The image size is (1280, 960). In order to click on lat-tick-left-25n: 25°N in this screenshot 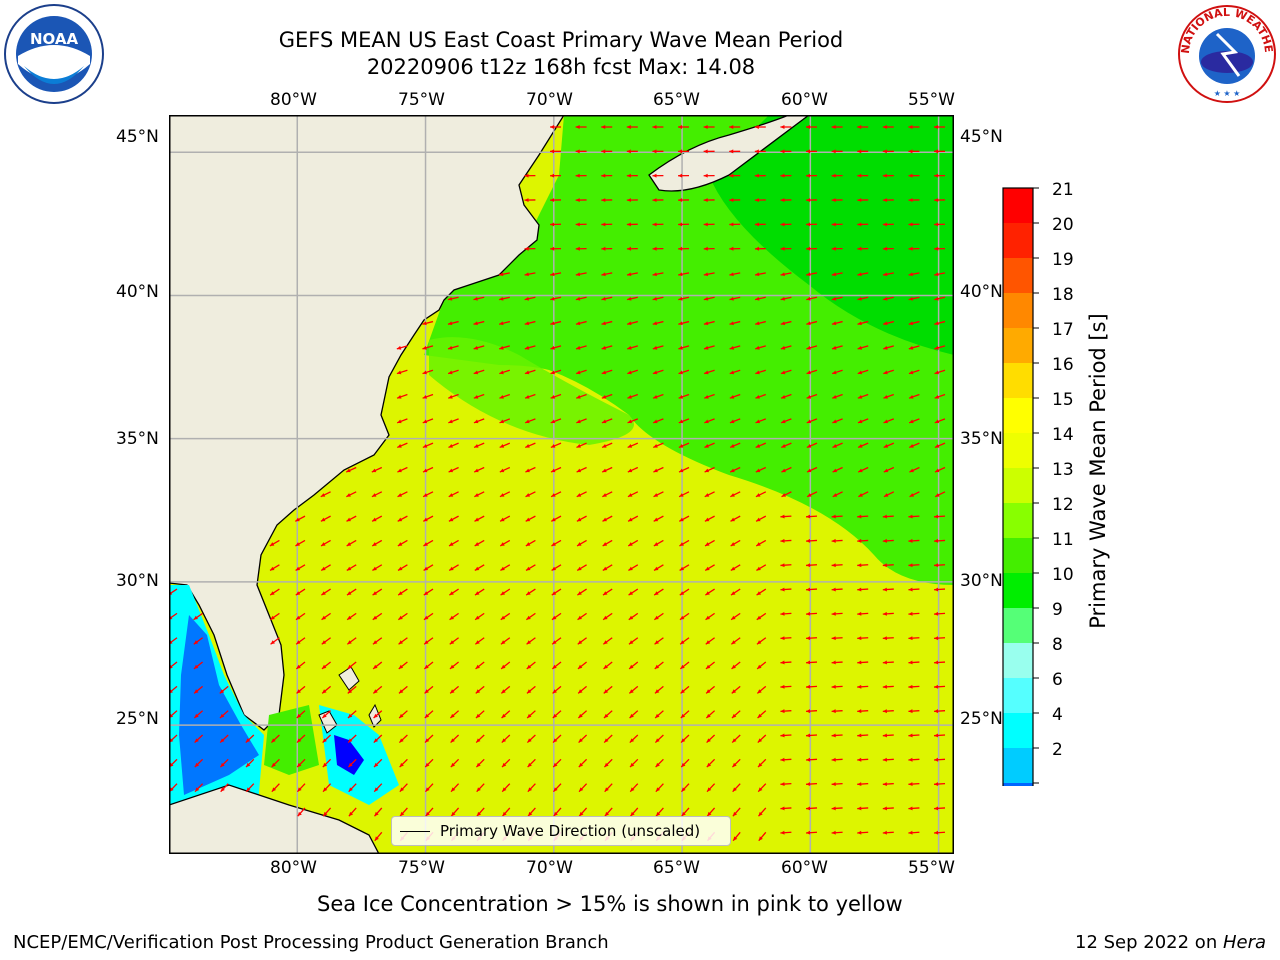, I will do `click(137, 719)`.